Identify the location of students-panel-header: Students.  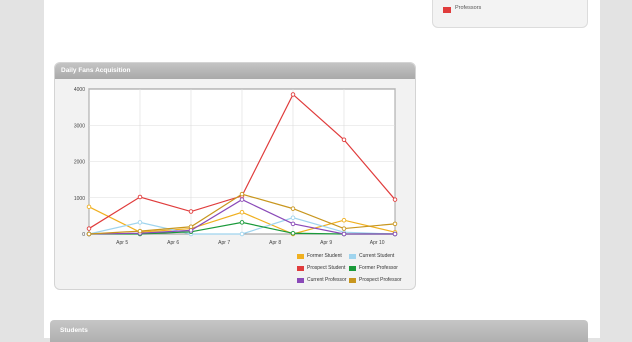
(319, 331).